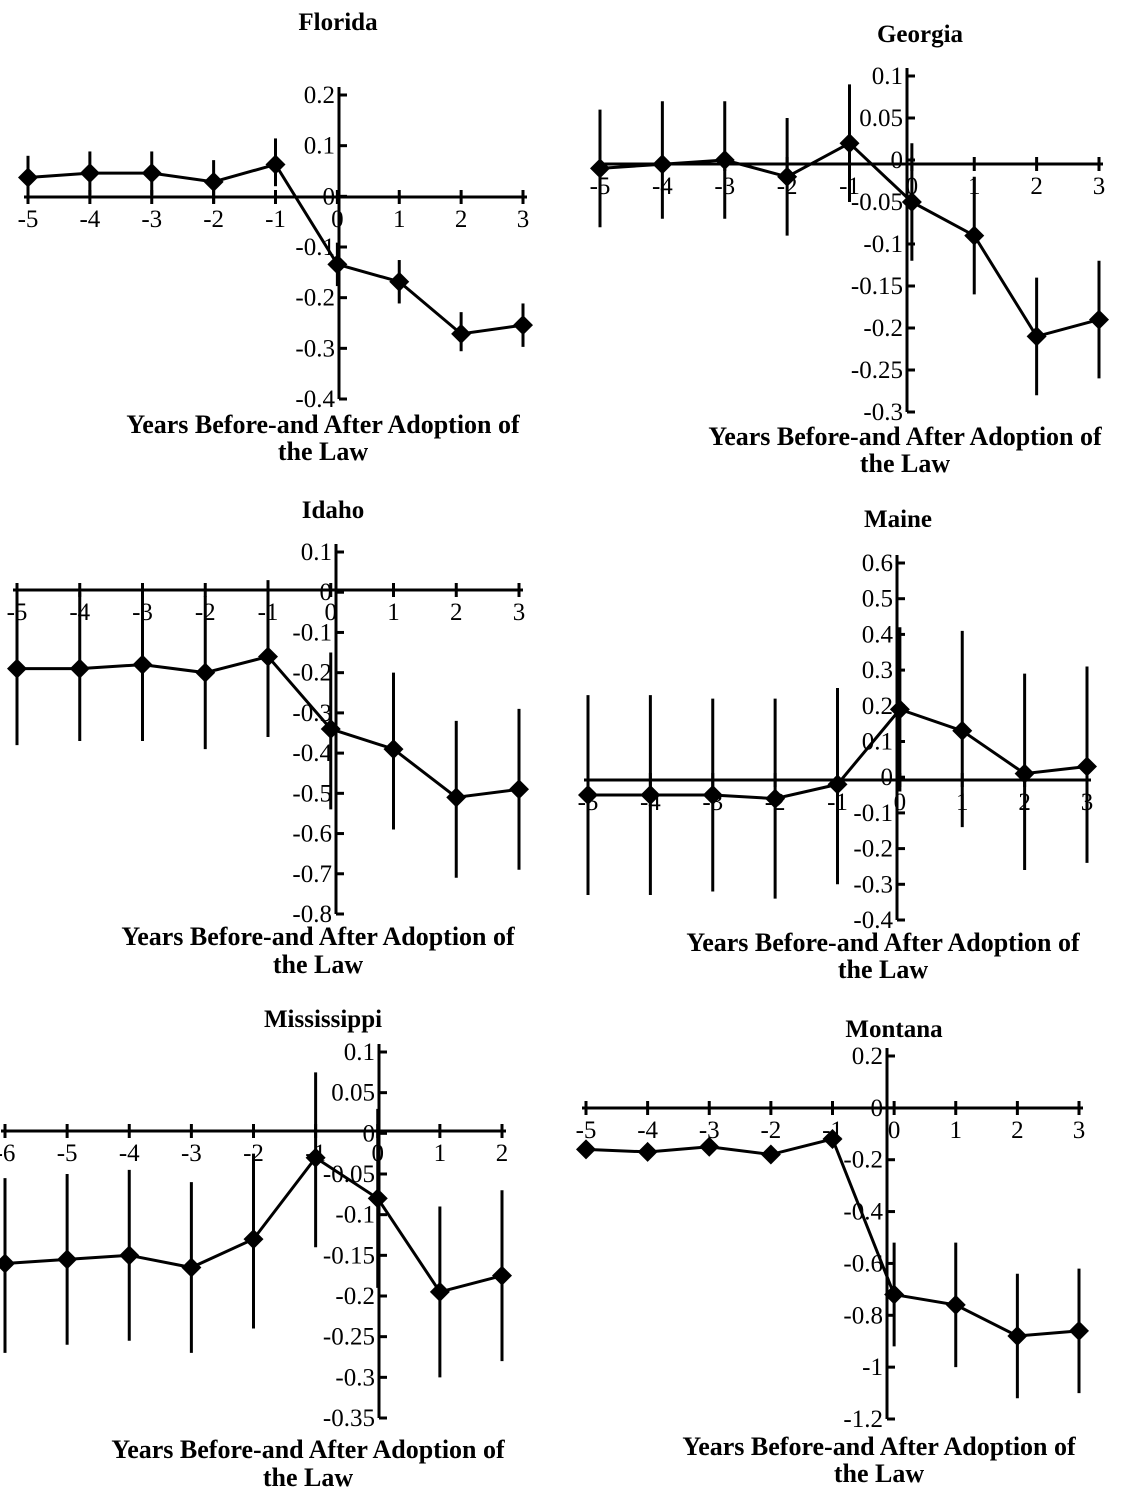 This screenshot has width=1136, height=1501. I want to click on y-tick-label: 0.4, so click(878, 634).